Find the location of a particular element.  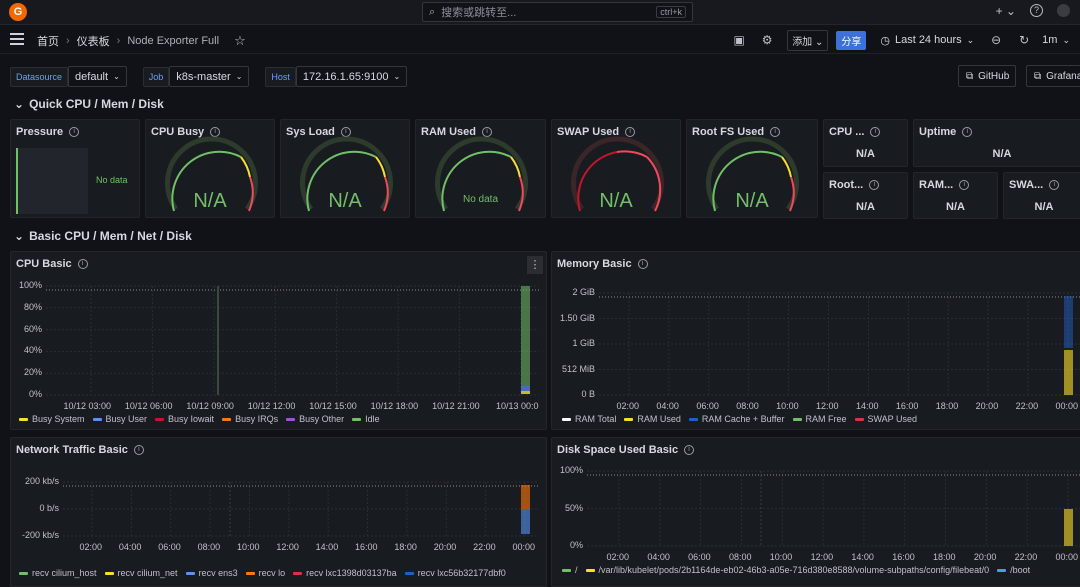

user-avatar-icon is located at coordinates (1063, 10).